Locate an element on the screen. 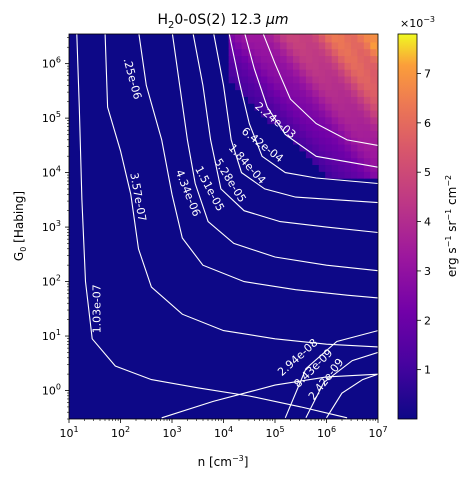  x-tick-label: 103 is located at coordinates (171, 432).